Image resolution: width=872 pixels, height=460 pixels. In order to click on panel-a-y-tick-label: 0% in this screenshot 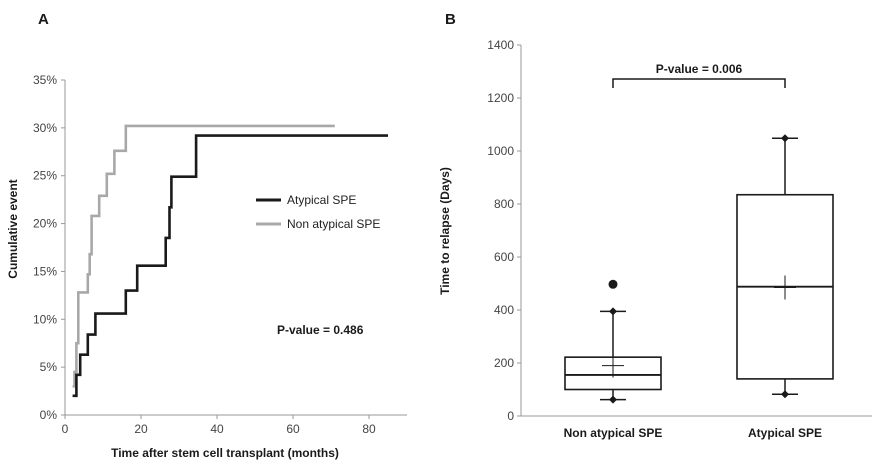, I will do `click(49, 415)`.